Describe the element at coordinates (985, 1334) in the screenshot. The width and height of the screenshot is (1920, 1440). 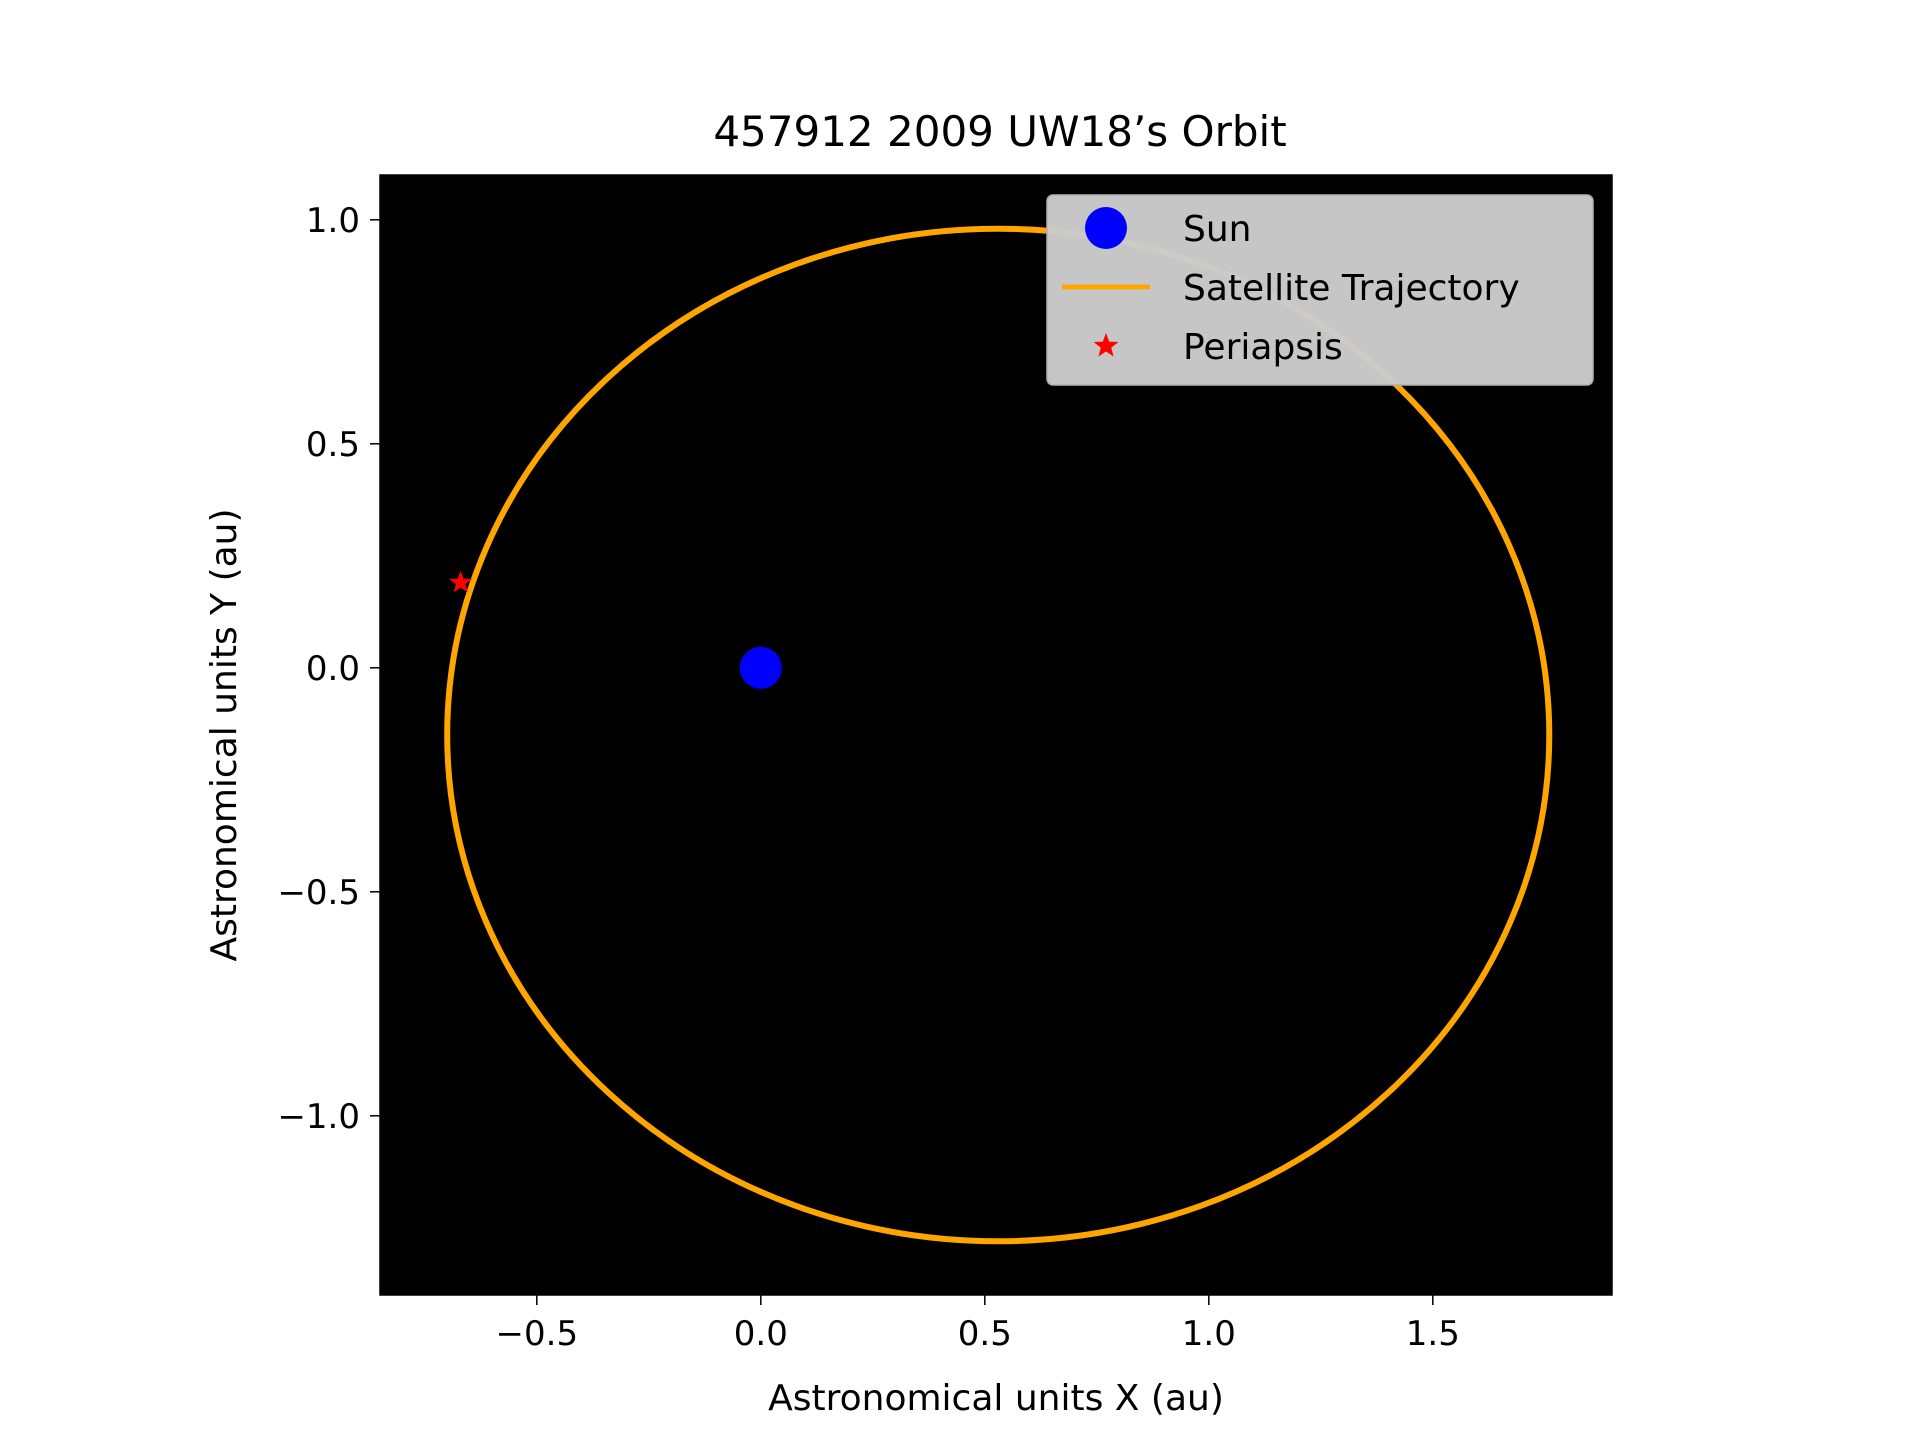
I see `x-tick-label: 0.5` at that location.